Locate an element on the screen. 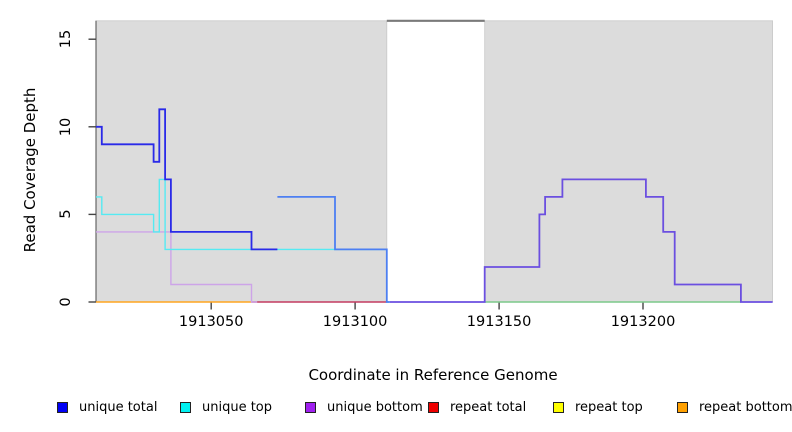 This screenshot has width=792, height=432. legend-item-repeat-total: repeat total is located at coordinates (477, 407).